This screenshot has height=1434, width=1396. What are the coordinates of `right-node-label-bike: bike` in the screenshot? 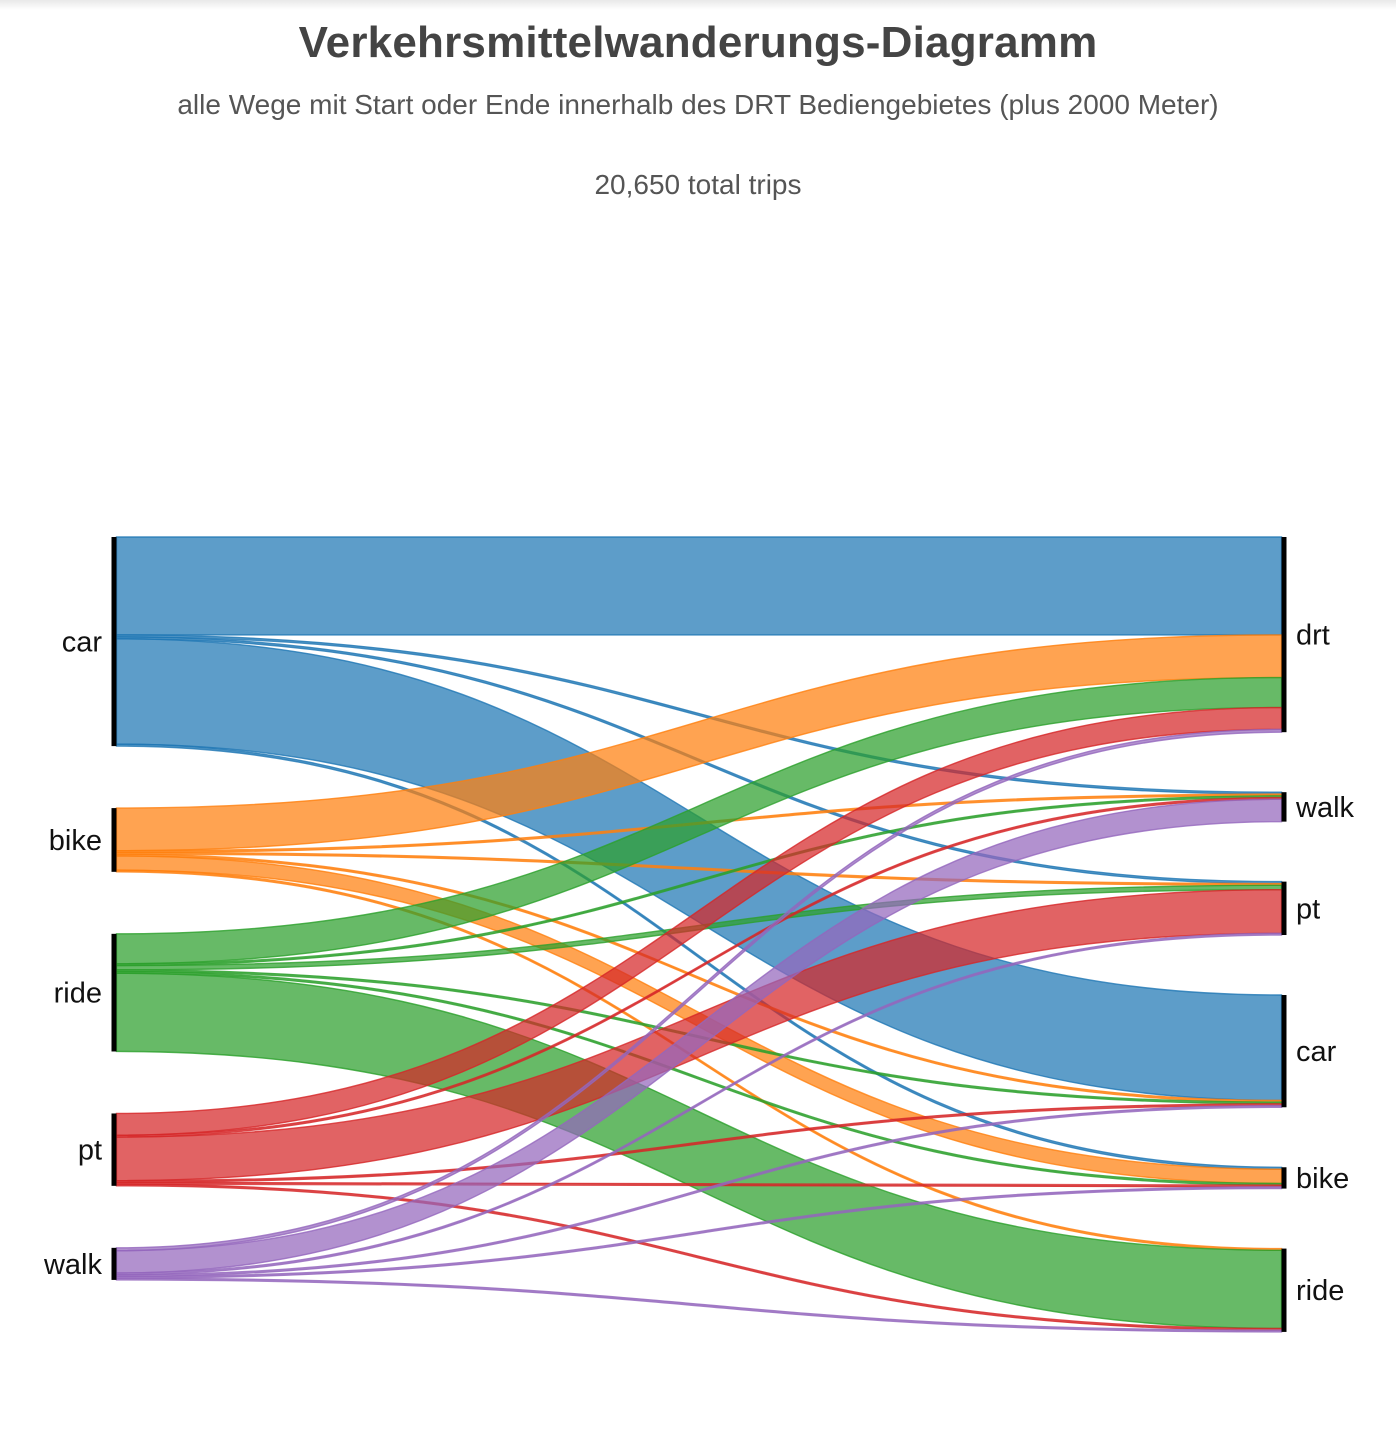 It's located at (1322, 1179).